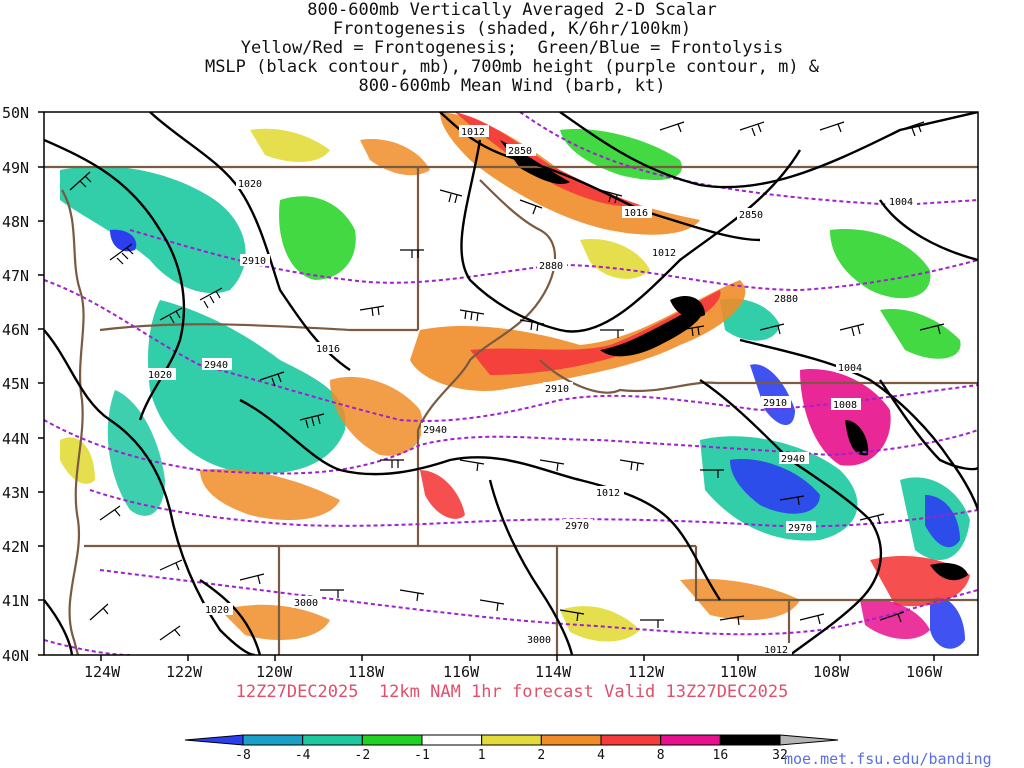 The height and width of the screenshot is (768, 1024). I want to click on title-line-1: 800-600mb Vertically Averaged 2-D Scalar, so click(512, 10).